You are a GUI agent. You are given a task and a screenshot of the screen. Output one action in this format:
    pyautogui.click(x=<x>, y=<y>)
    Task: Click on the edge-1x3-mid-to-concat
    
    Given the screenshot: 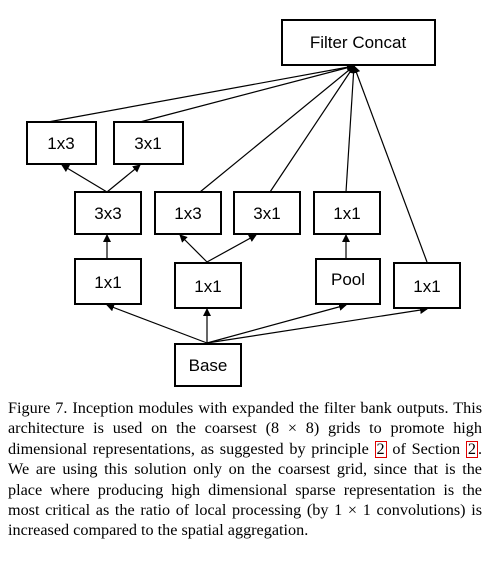 What is the action you would take?
    pyautogui.click(x=277, y=129)
    